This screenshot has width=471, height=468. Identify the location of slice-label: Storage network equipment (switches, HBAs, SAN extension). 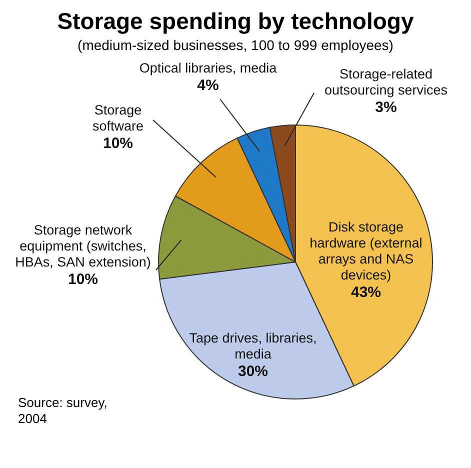
(83, 246).